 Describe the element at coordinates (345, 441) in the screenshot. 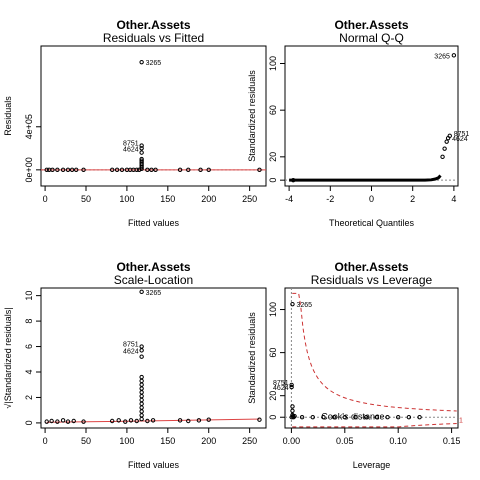

I see `x-tick-label: 0.05` at that location.